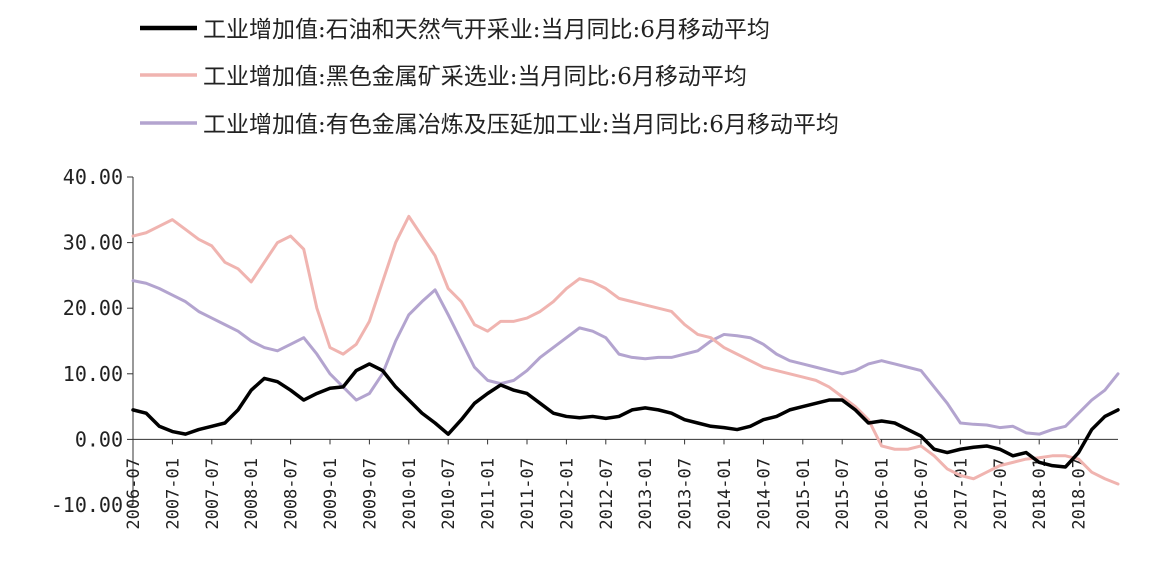 The width and height of the screenshot is (1167, 573). Describe the element at coordinates (93, 374) in the screenshot. I see `y-tick-label: 10.00` at that location.